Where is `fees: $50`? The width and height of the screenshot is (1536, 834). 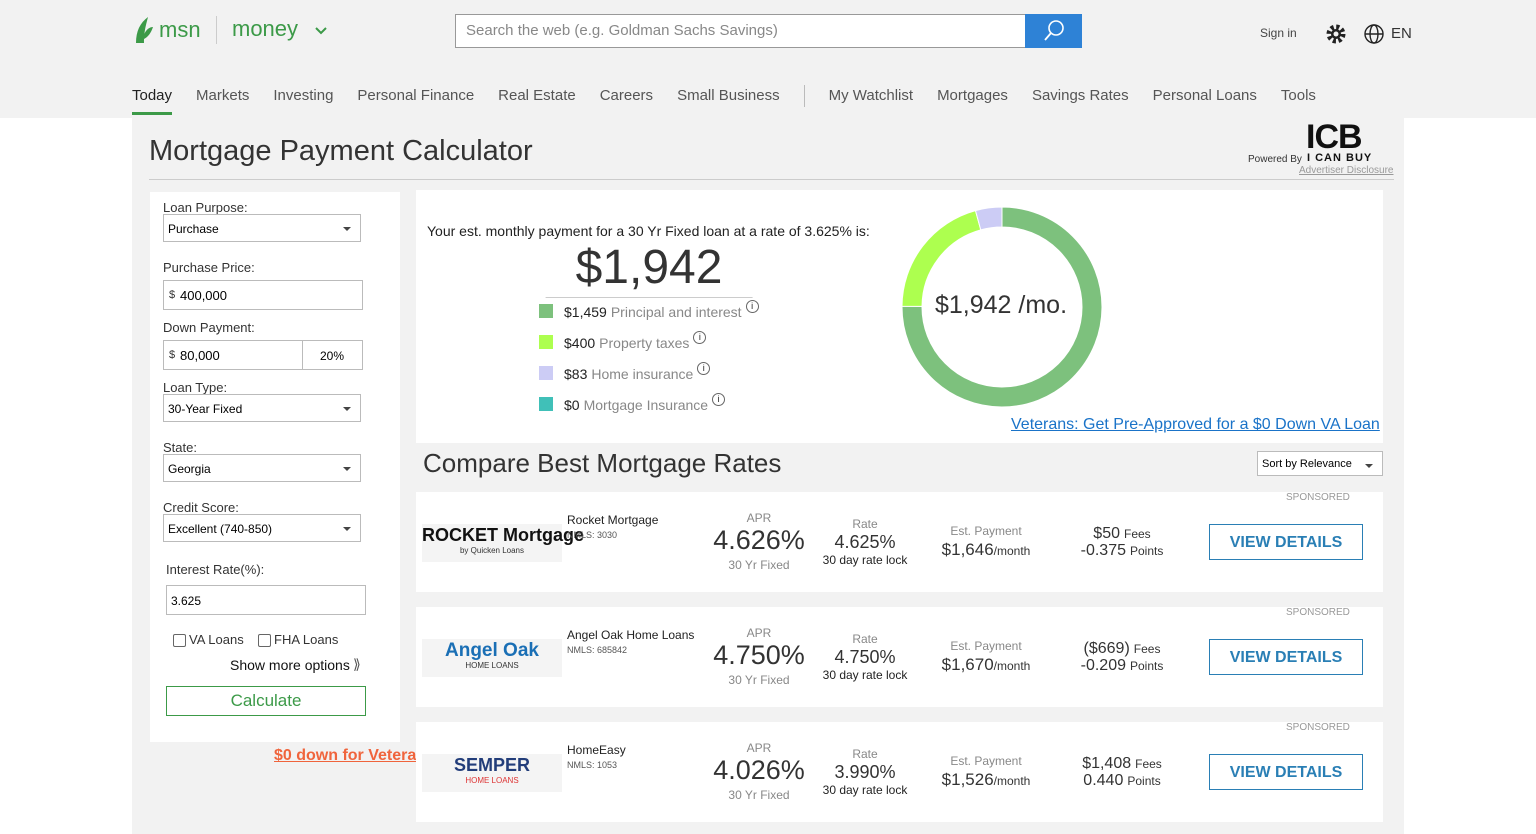
fees: $50 is located at coordinates (1107, 533).